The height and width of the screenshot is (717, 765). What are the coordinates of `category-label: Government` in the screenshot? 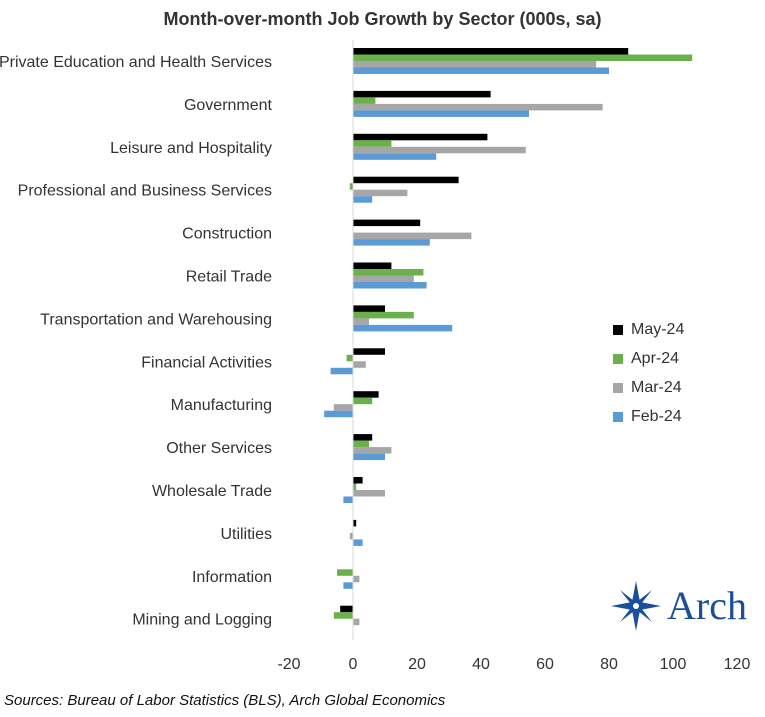 It's located at (228, 105).